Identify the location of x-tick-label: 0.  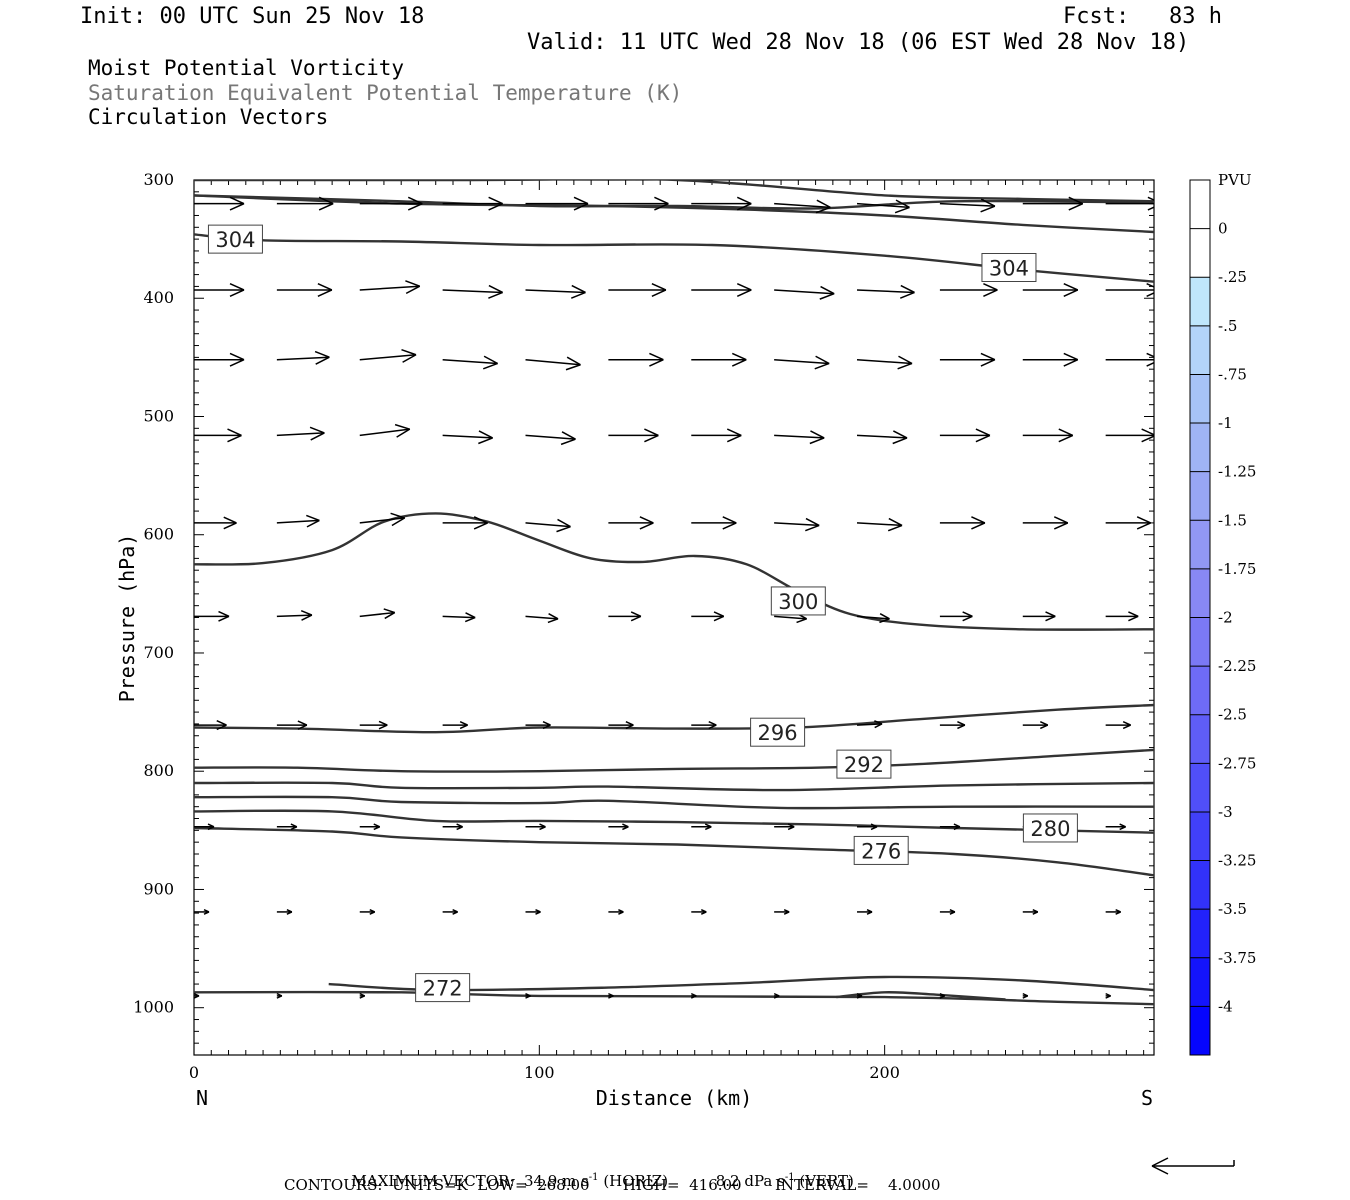
(194, 1072).